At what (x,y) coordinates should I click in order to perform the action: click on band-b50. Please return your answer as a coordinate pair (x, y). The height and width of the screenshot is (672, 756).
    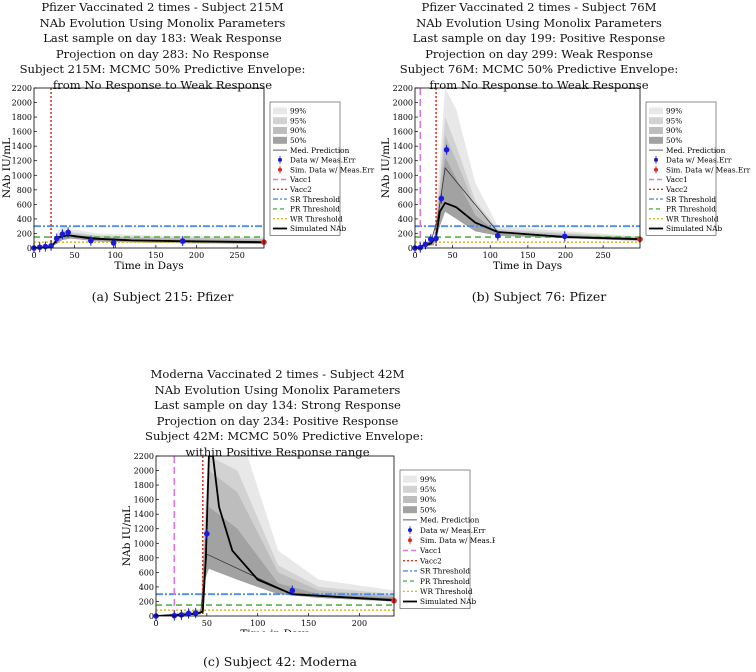
    Looking at the image, I should click on (527, 202).